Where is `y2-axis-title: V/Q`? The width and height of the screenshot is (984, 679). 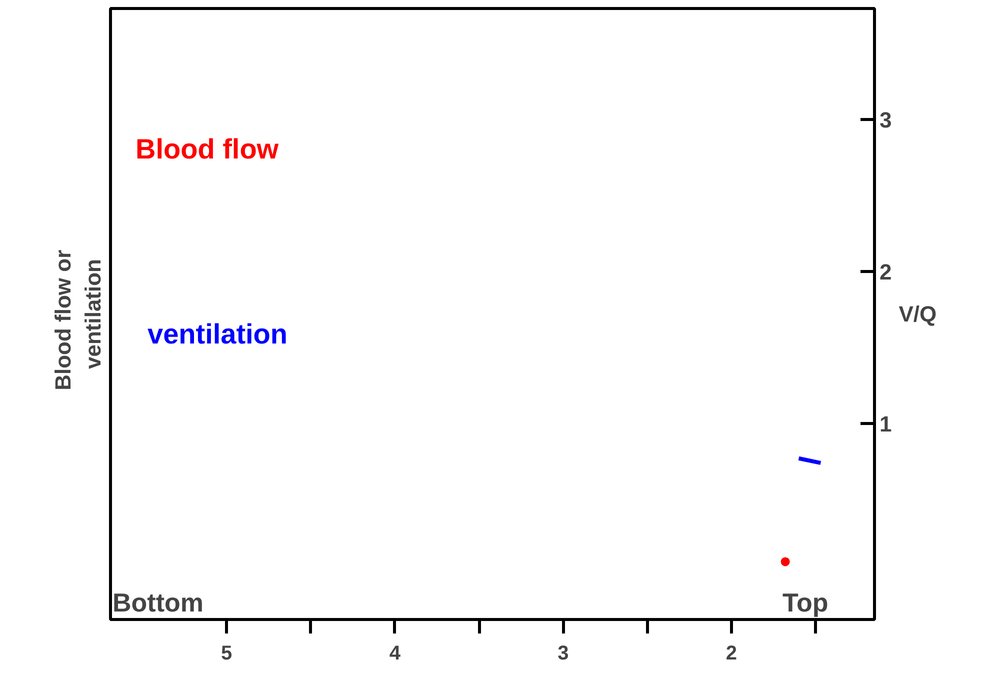 y2-axis-title: V/Q is located at coordinates (917, 314).